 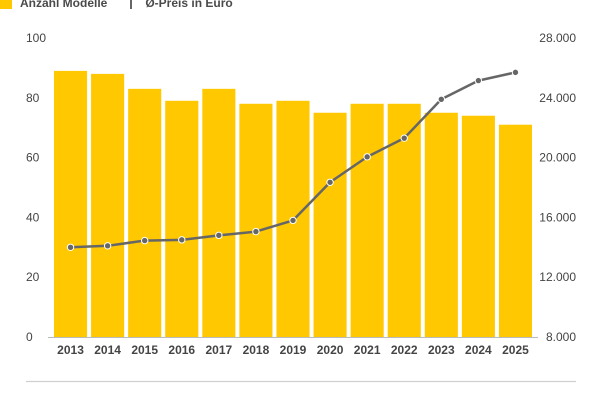 What do you see at coordinates (36, 38) in the screenshot?
I see `y-left-tick-label: 100` at bounding box center [36, 38].